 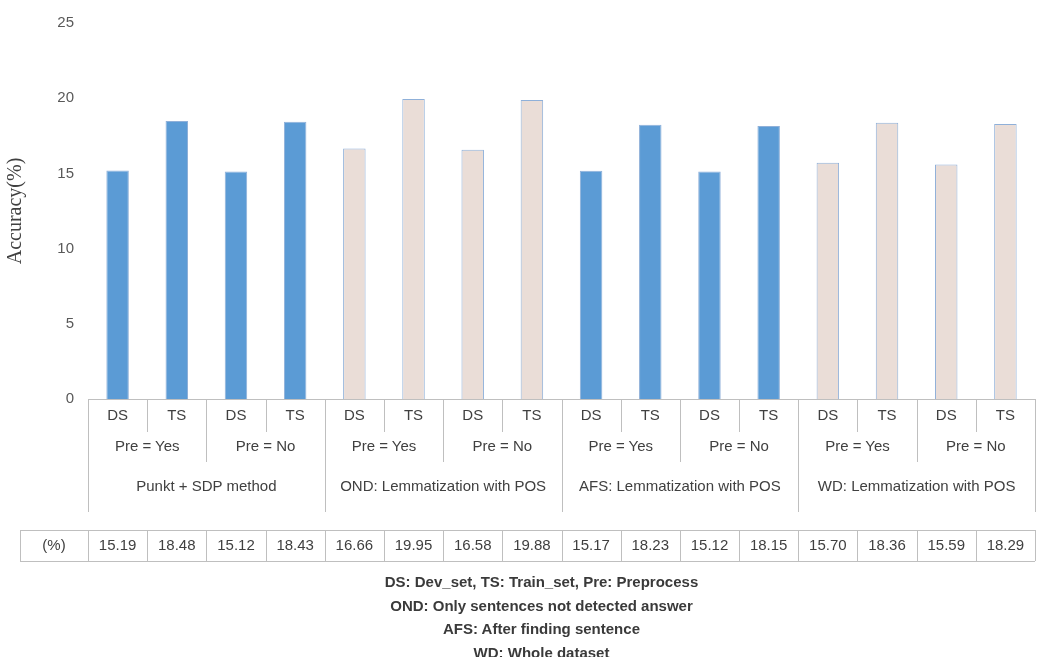 I want to click on text: AFS: After finding sentence, so click(x=541, y=629).